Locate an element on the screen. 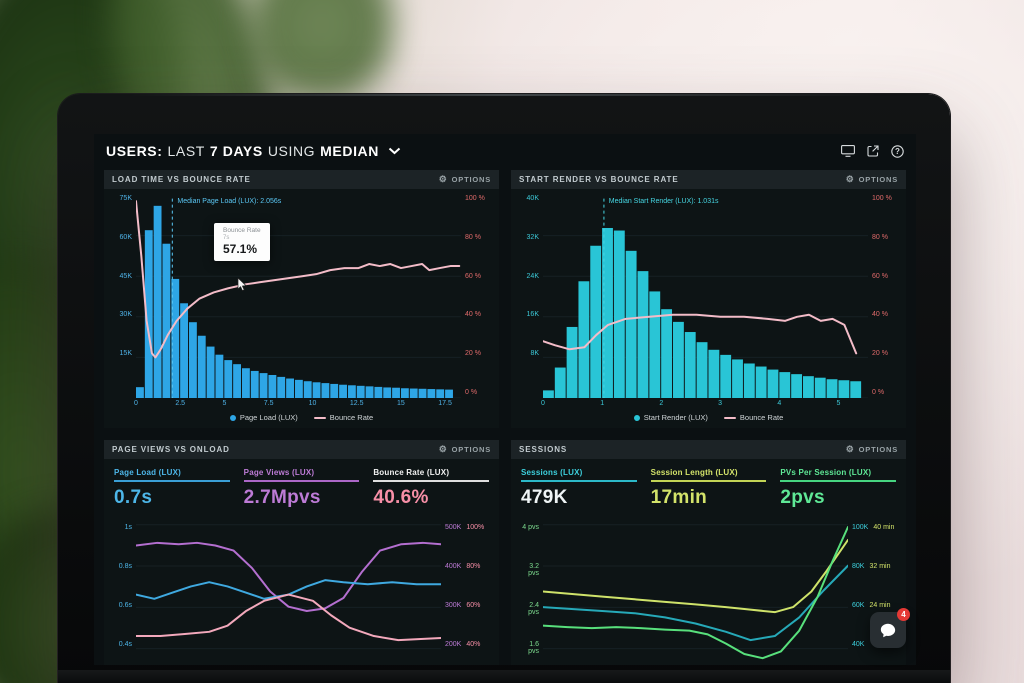 This screenshot has width=1024, height=683. options-label: OPTIONS is located at coordinates (878, 179).